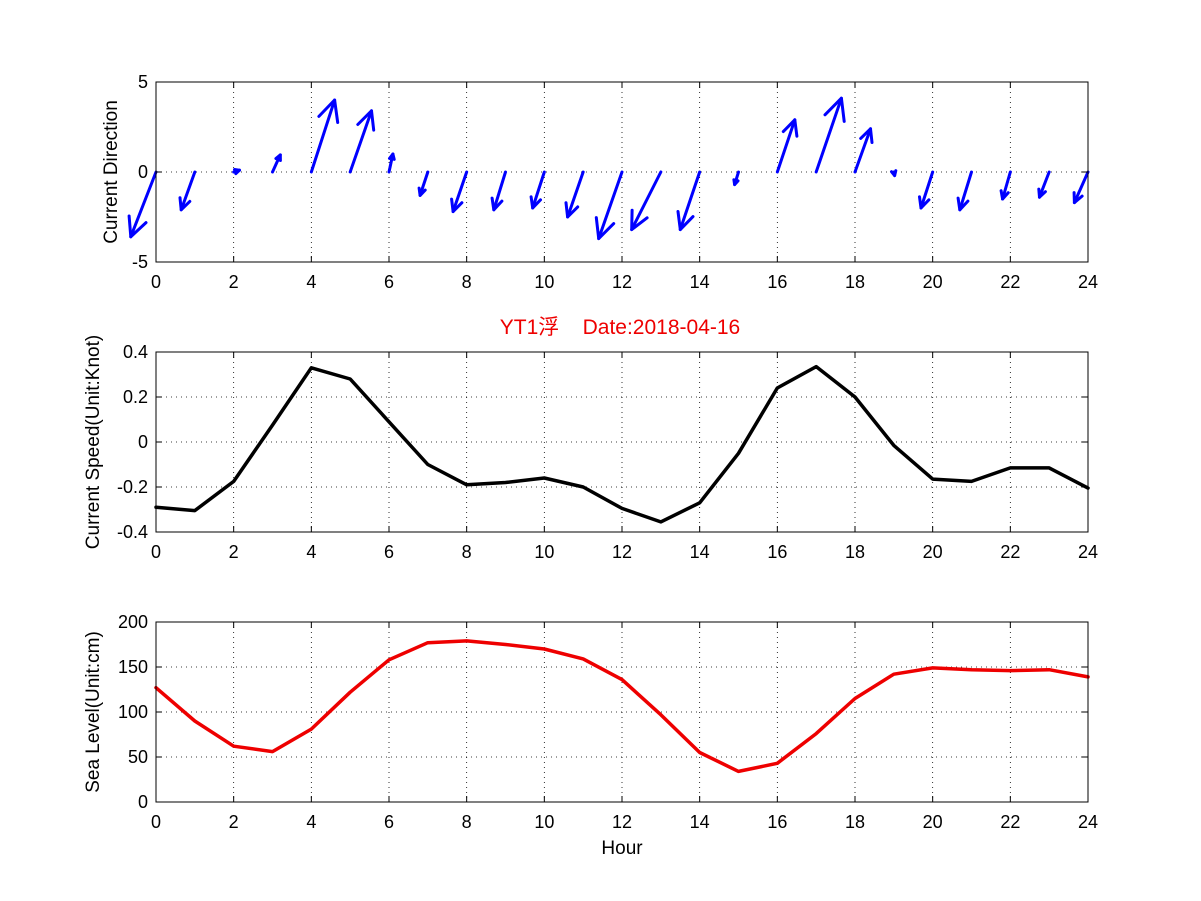 Image resolution: width=1201 pixels, height=901 pixels. I want to click on y-tick-label: 50, so click(138, 757).